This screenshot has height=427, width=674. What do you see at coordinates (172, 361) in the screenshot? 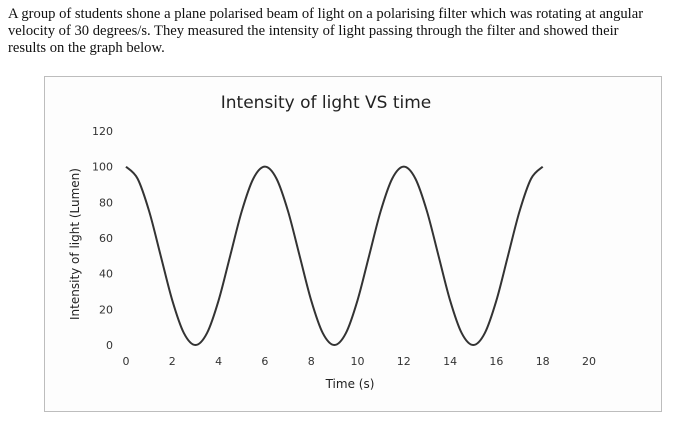
I see `x-tick-label: 2` at bounding box center [172, 361].